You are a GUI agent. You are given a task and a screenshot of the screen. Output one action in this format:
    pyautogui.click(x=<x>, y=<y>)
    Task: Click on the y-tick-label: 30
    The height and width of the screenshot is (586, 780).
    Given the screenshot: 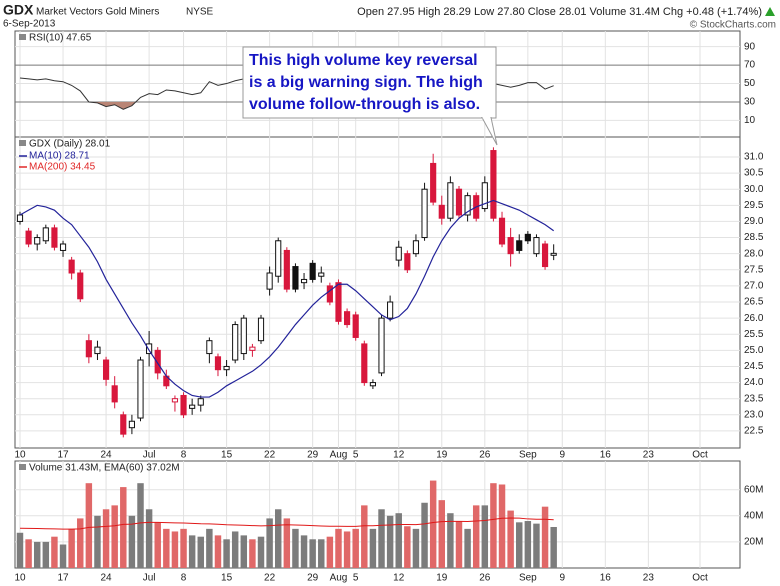 What is the action you would take?
    pyautogui.click(x=750, y=102)
    